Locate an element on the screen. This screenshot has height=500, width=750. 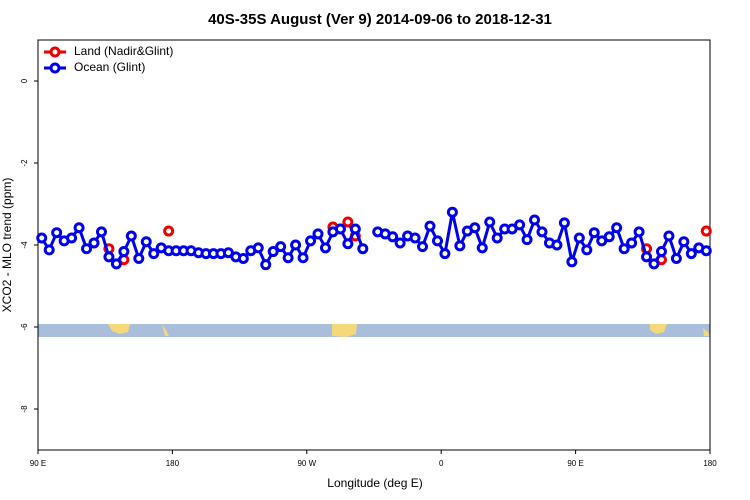
y-tick-label: -8 is located at coordinates (24, 409).